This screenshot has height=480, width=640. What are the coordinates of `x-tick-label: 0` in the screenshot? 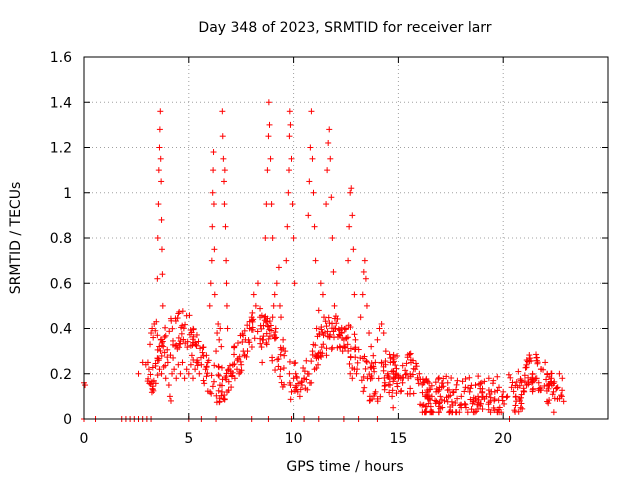 It's located at (84, 439).